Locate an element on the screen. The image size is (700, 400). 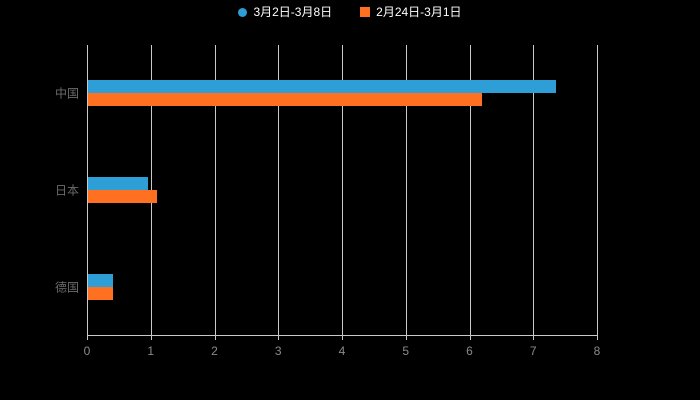
x-tick-label: 6 is located at coordinates (469, 351).